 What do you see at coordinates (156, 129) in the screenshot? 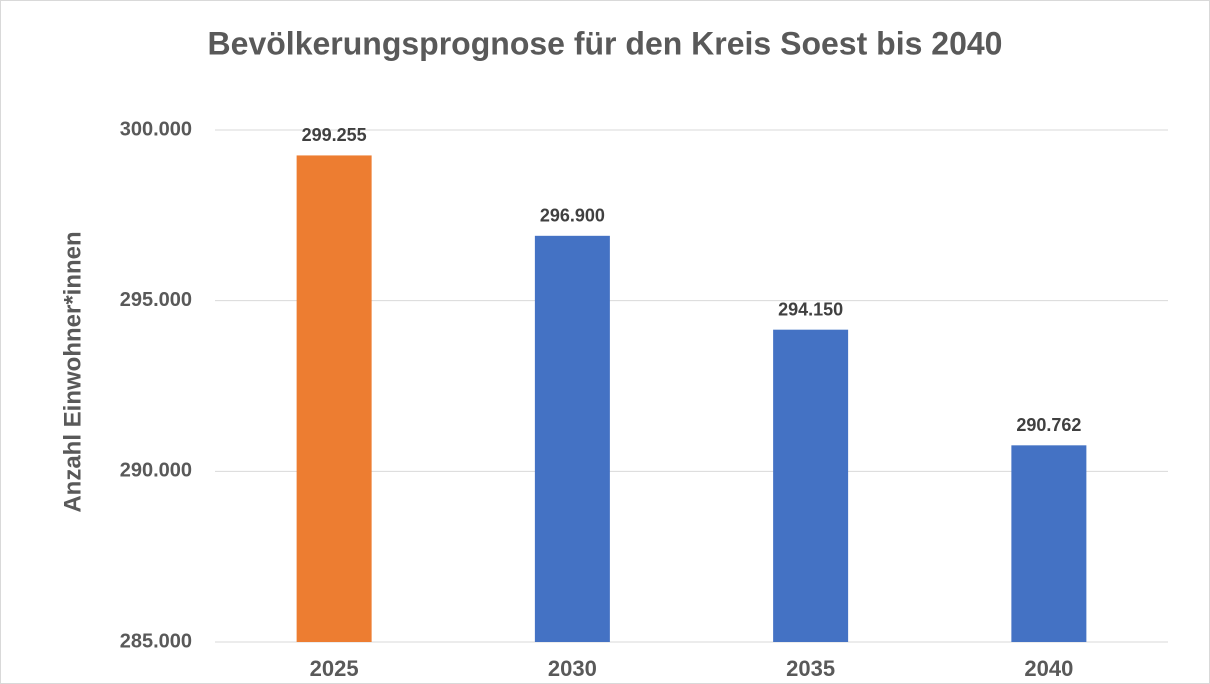
I see `y-tick-label: 300.000` at bounding box center [156, 129].